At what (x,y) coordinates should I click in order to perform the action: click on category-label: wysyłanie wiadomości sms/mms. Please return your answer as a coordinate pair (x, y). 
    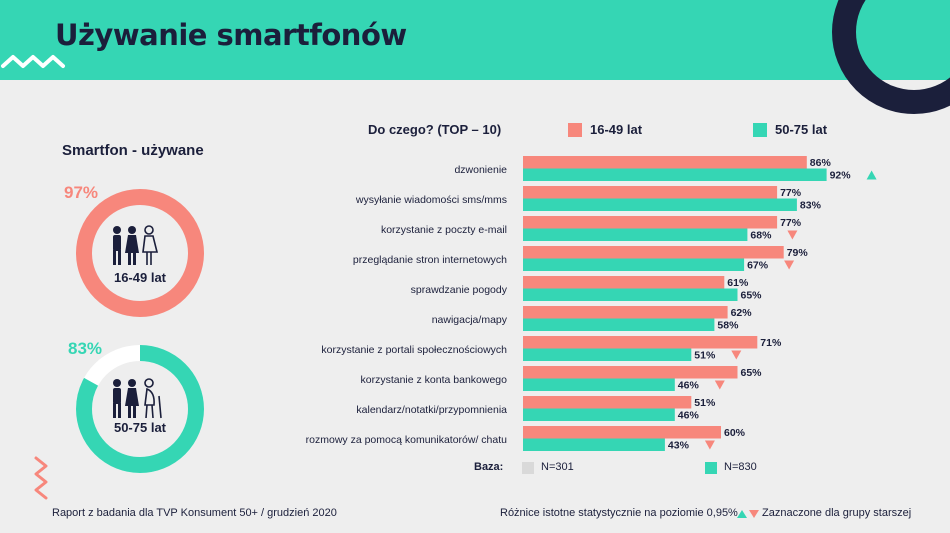
    Looking at the image, I should click on (431, 200).